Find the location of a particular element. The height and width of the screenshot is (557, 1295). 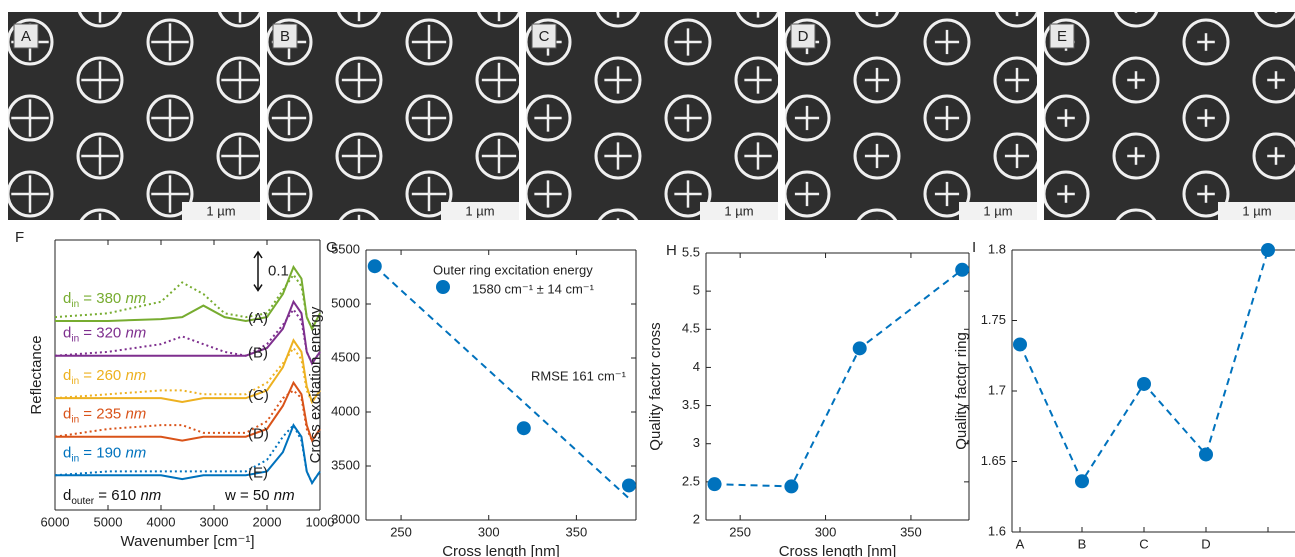

y-tick-label: 1.6 is located at coordinates (997, 530).